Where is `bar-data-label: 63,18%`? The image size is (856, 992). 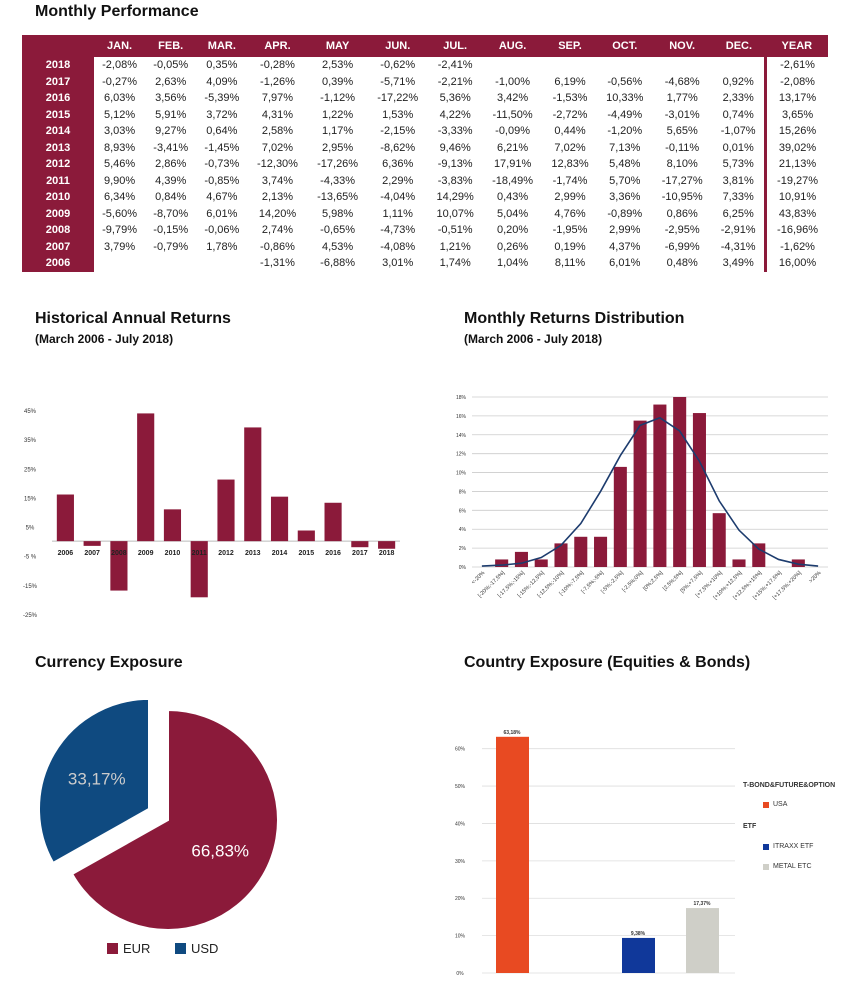 bar-data-label: 63,18% is located at coordinates (513, 733).